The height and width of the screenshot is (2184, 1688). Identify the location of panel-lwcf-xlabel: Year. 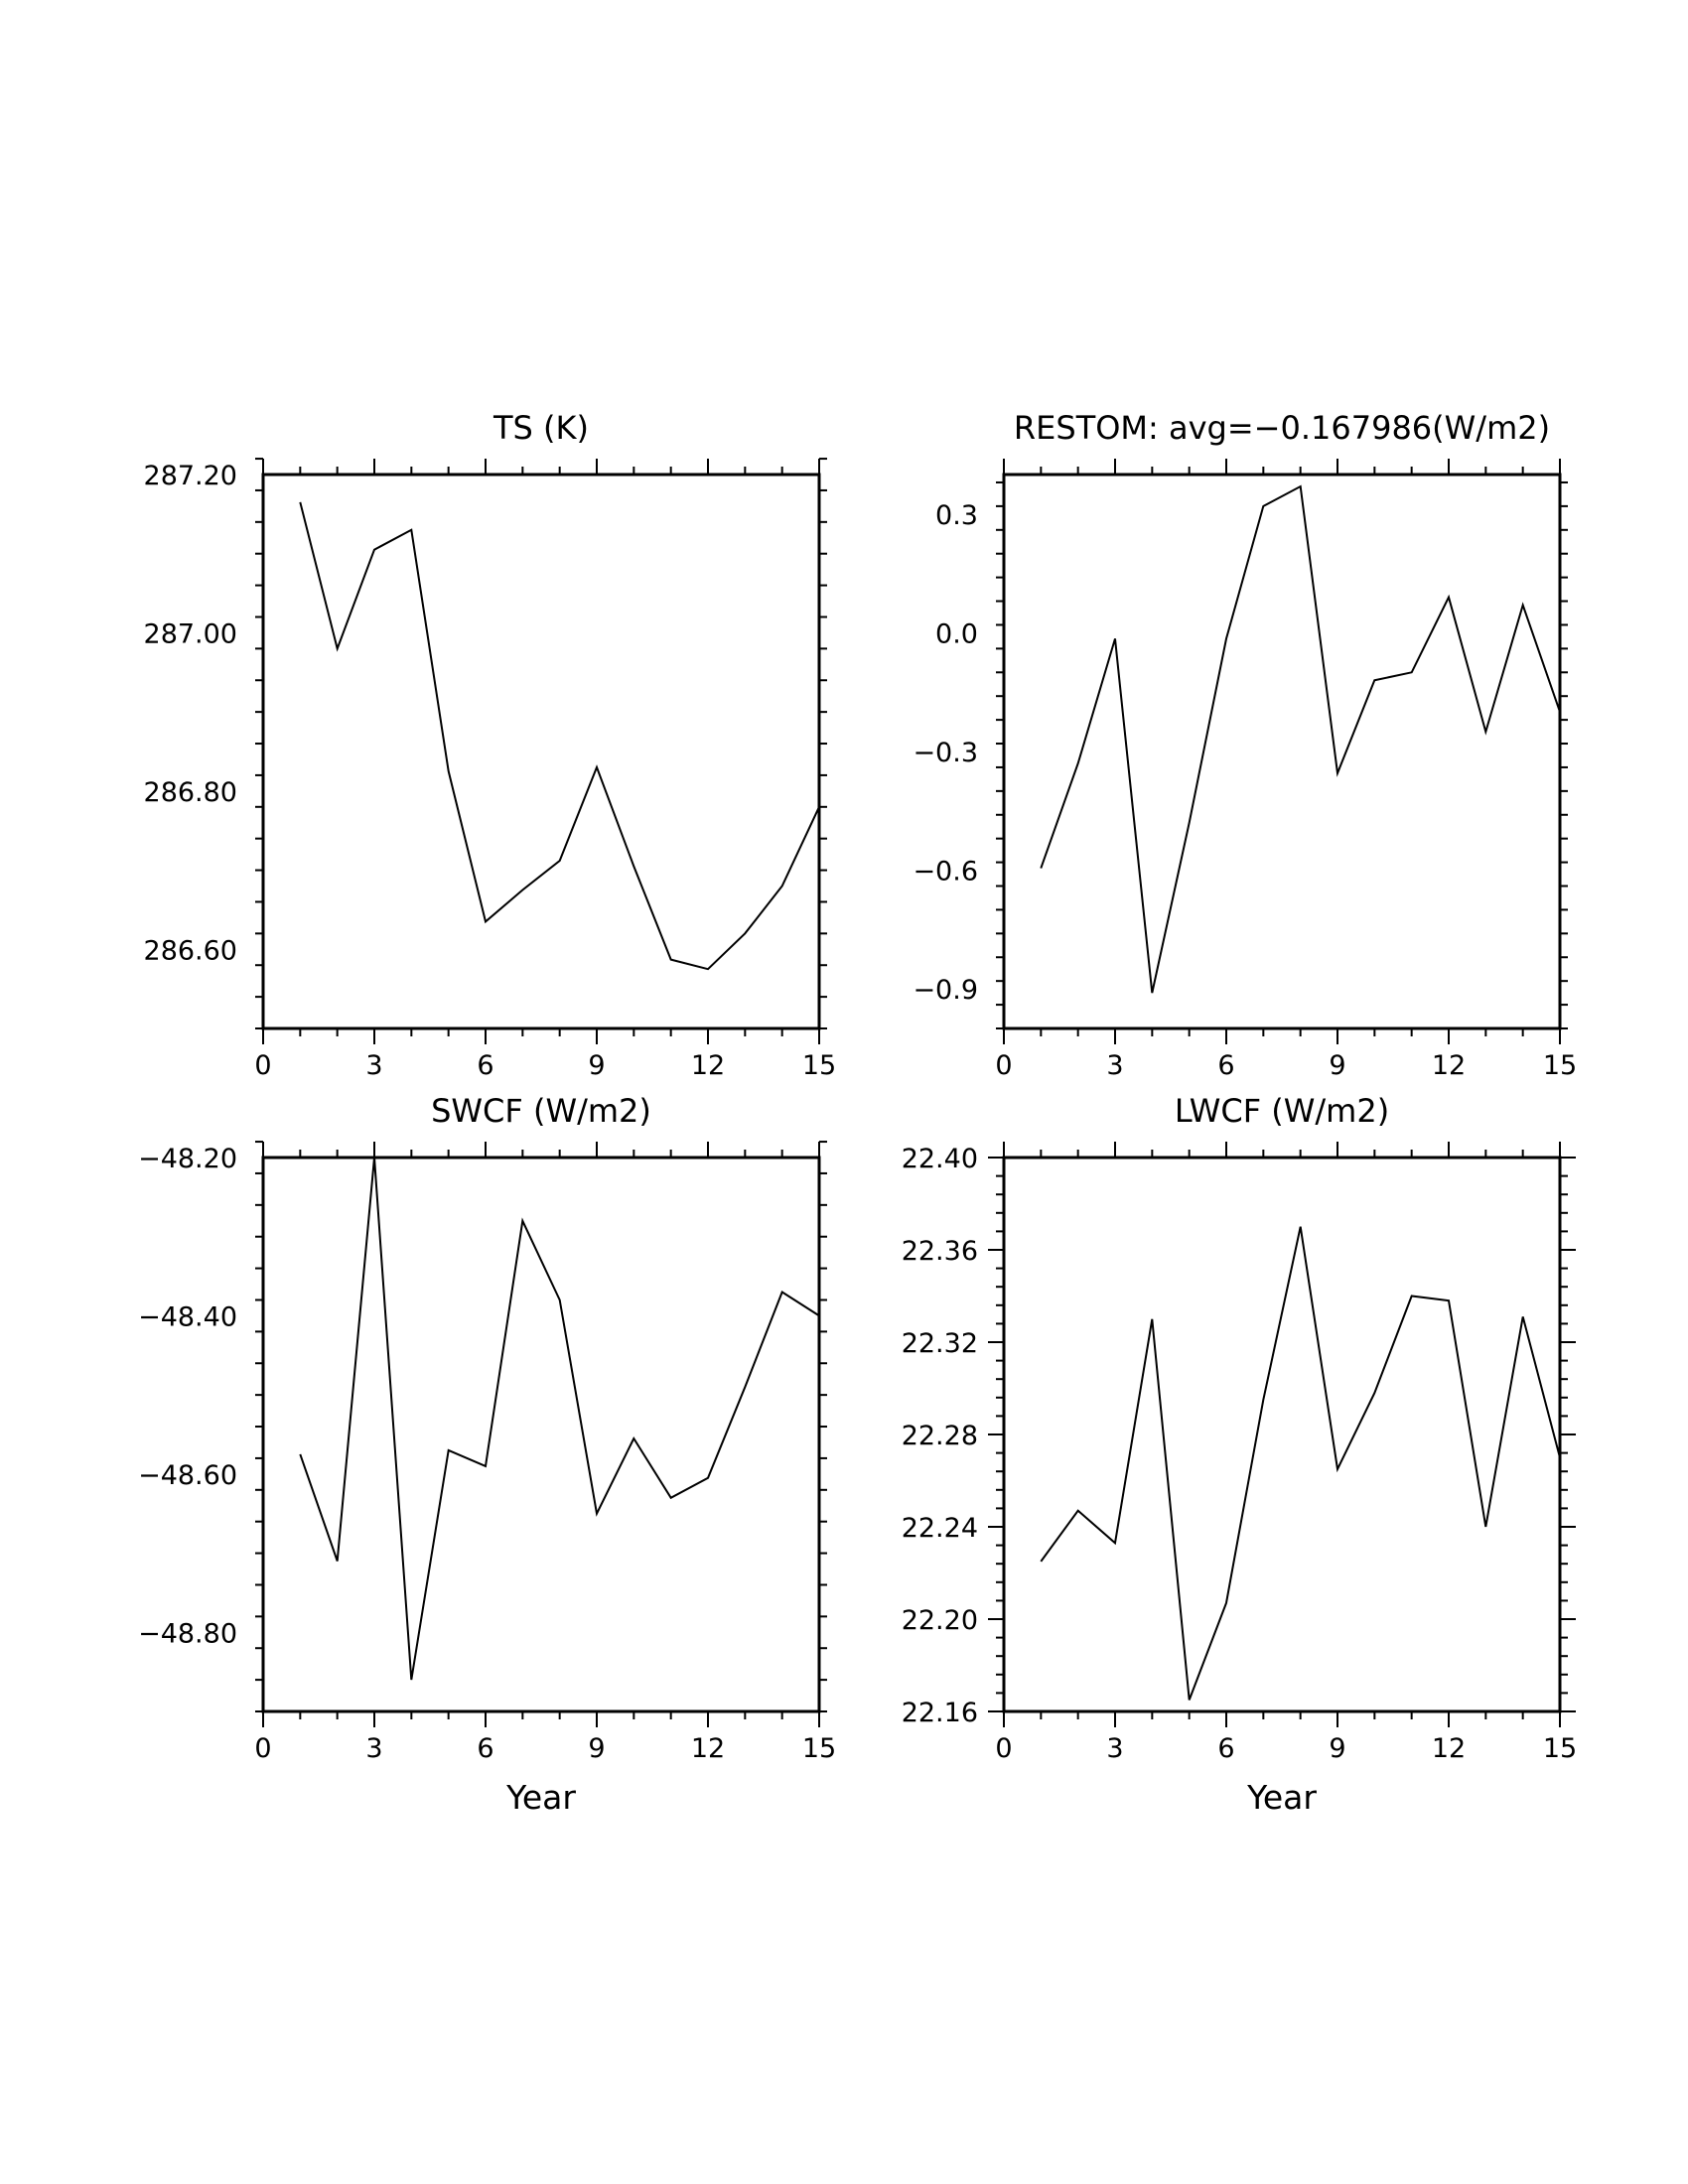
(1281, 1797).